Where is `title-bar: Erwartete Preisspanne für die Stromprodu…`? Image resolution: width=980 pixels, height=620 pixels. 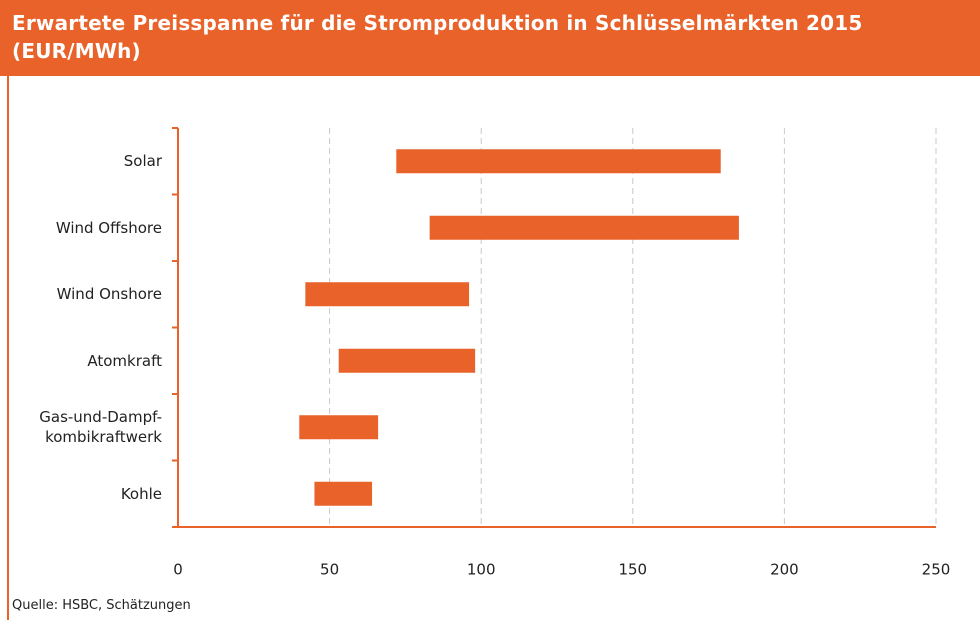
title-bar: Erwartete Preisspanne für die Stromprodu… is located at coordinates (490, 38).